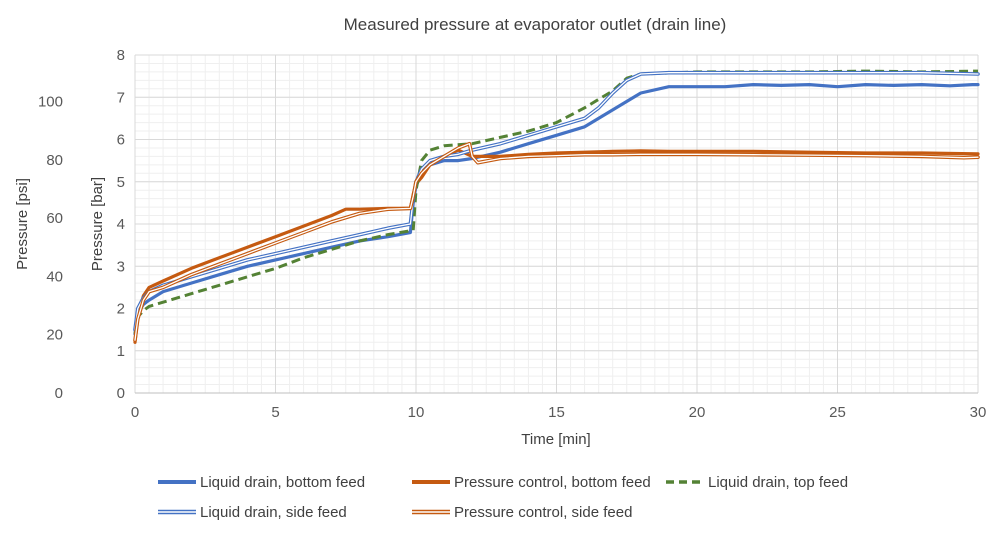 The height and width of the screenshot is (533, 1002). What do you see at coordinates (778, 482) in the screenshot?
I see `legend-label-liquid-drain-top-feed: Liquid drain, top feed` at bounding box center [778, 482].